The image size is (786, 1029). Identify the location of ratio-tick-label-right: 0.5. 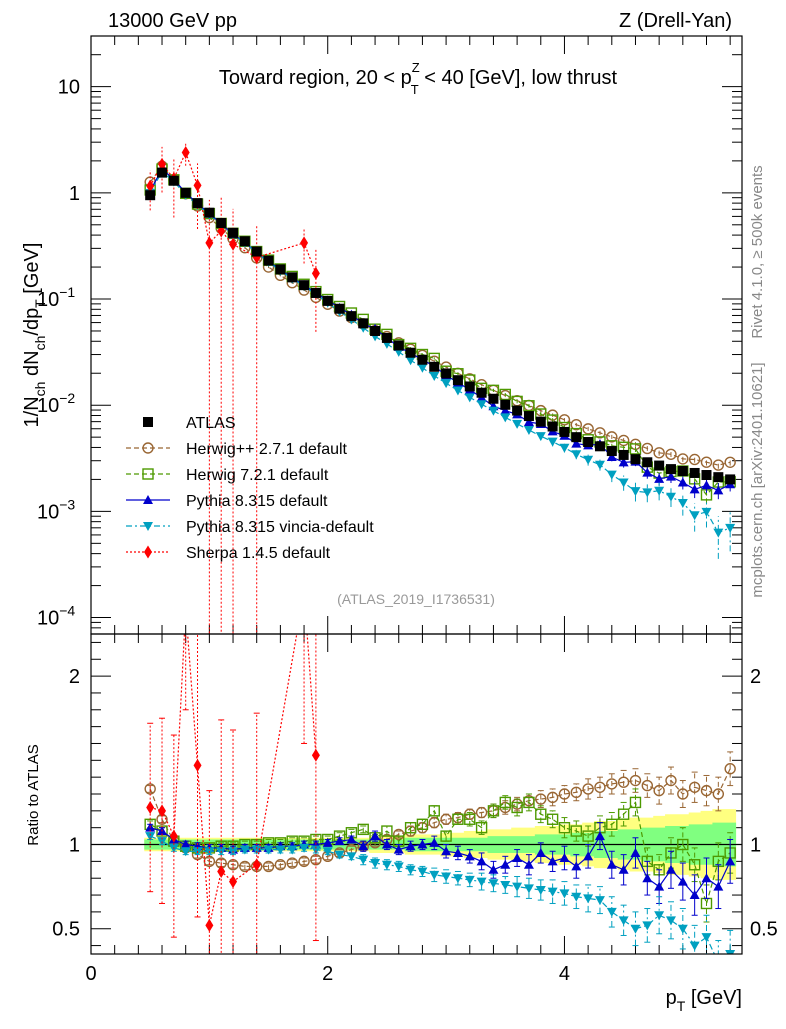
(764, 930).